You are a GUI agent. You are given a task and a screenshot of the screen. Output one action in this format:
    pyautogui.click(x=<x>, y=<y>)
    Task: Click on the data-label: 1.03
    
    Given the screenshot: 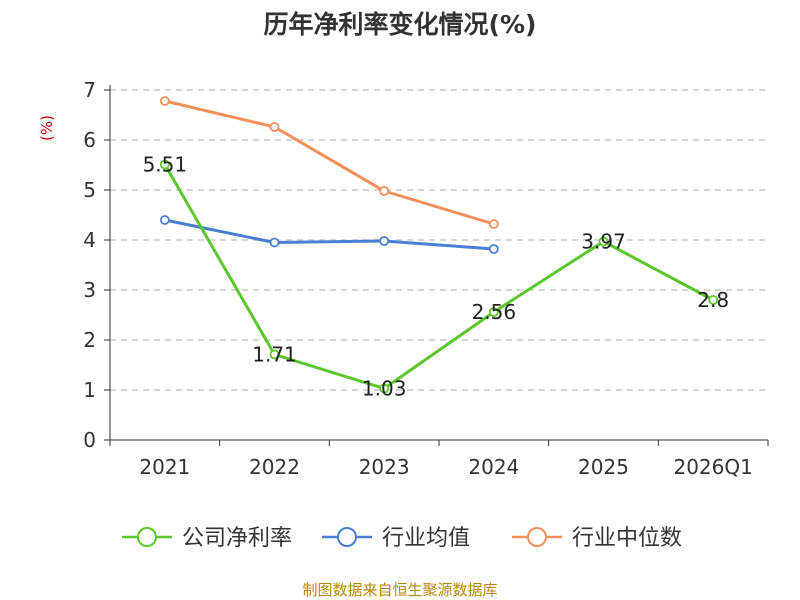 What is the action you would take?
    pyautogui.click(x=384, y=389)
    